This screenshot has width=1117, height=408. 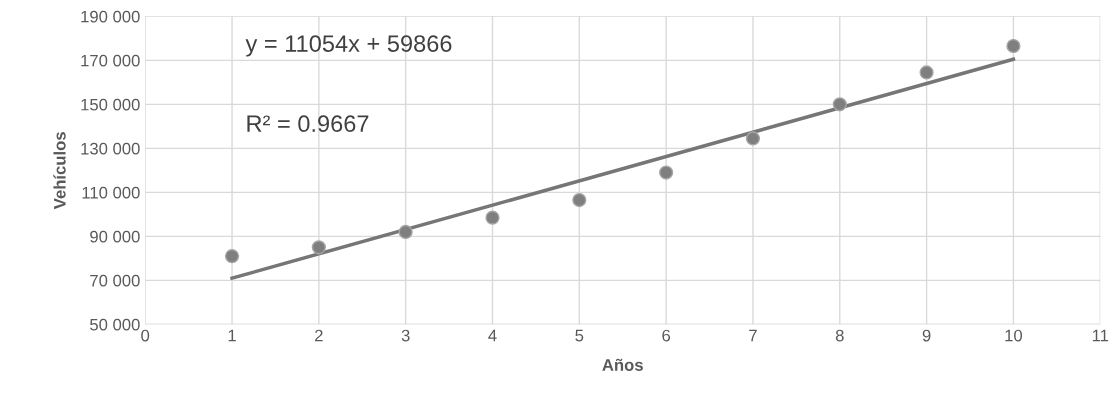 I want to click on y-tick-label: 130 000, so click(x=110, y=148).